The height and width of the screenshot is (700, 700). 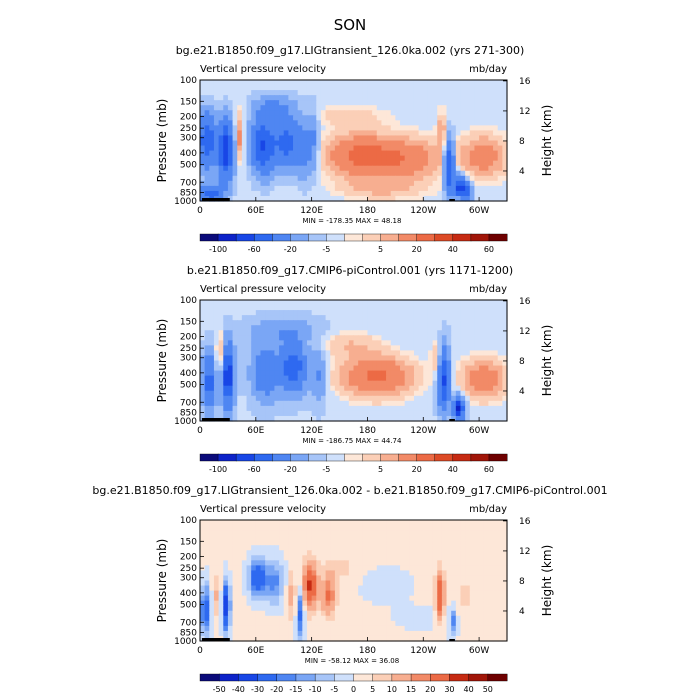 What do you see at coordinates (459, 677) in the screenshot?
I see `colorbar-box` at bounding box center [459, 677].